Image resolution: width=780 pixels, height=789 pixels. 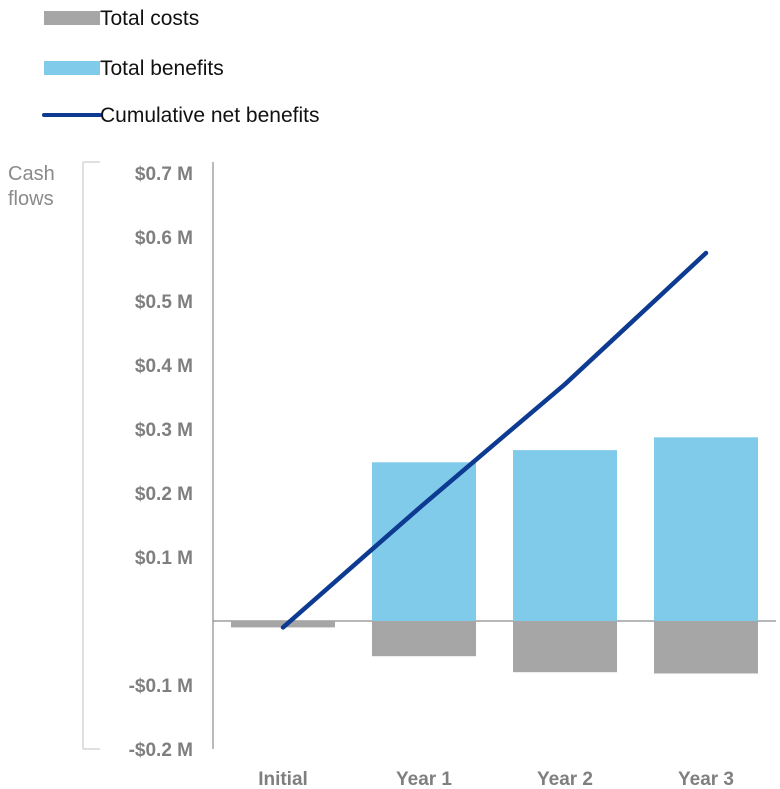 What do you see at coordinates (706, 779) in the screenshot?
I see `x-tick-label: Year 3` at bounding box center [706, 779].